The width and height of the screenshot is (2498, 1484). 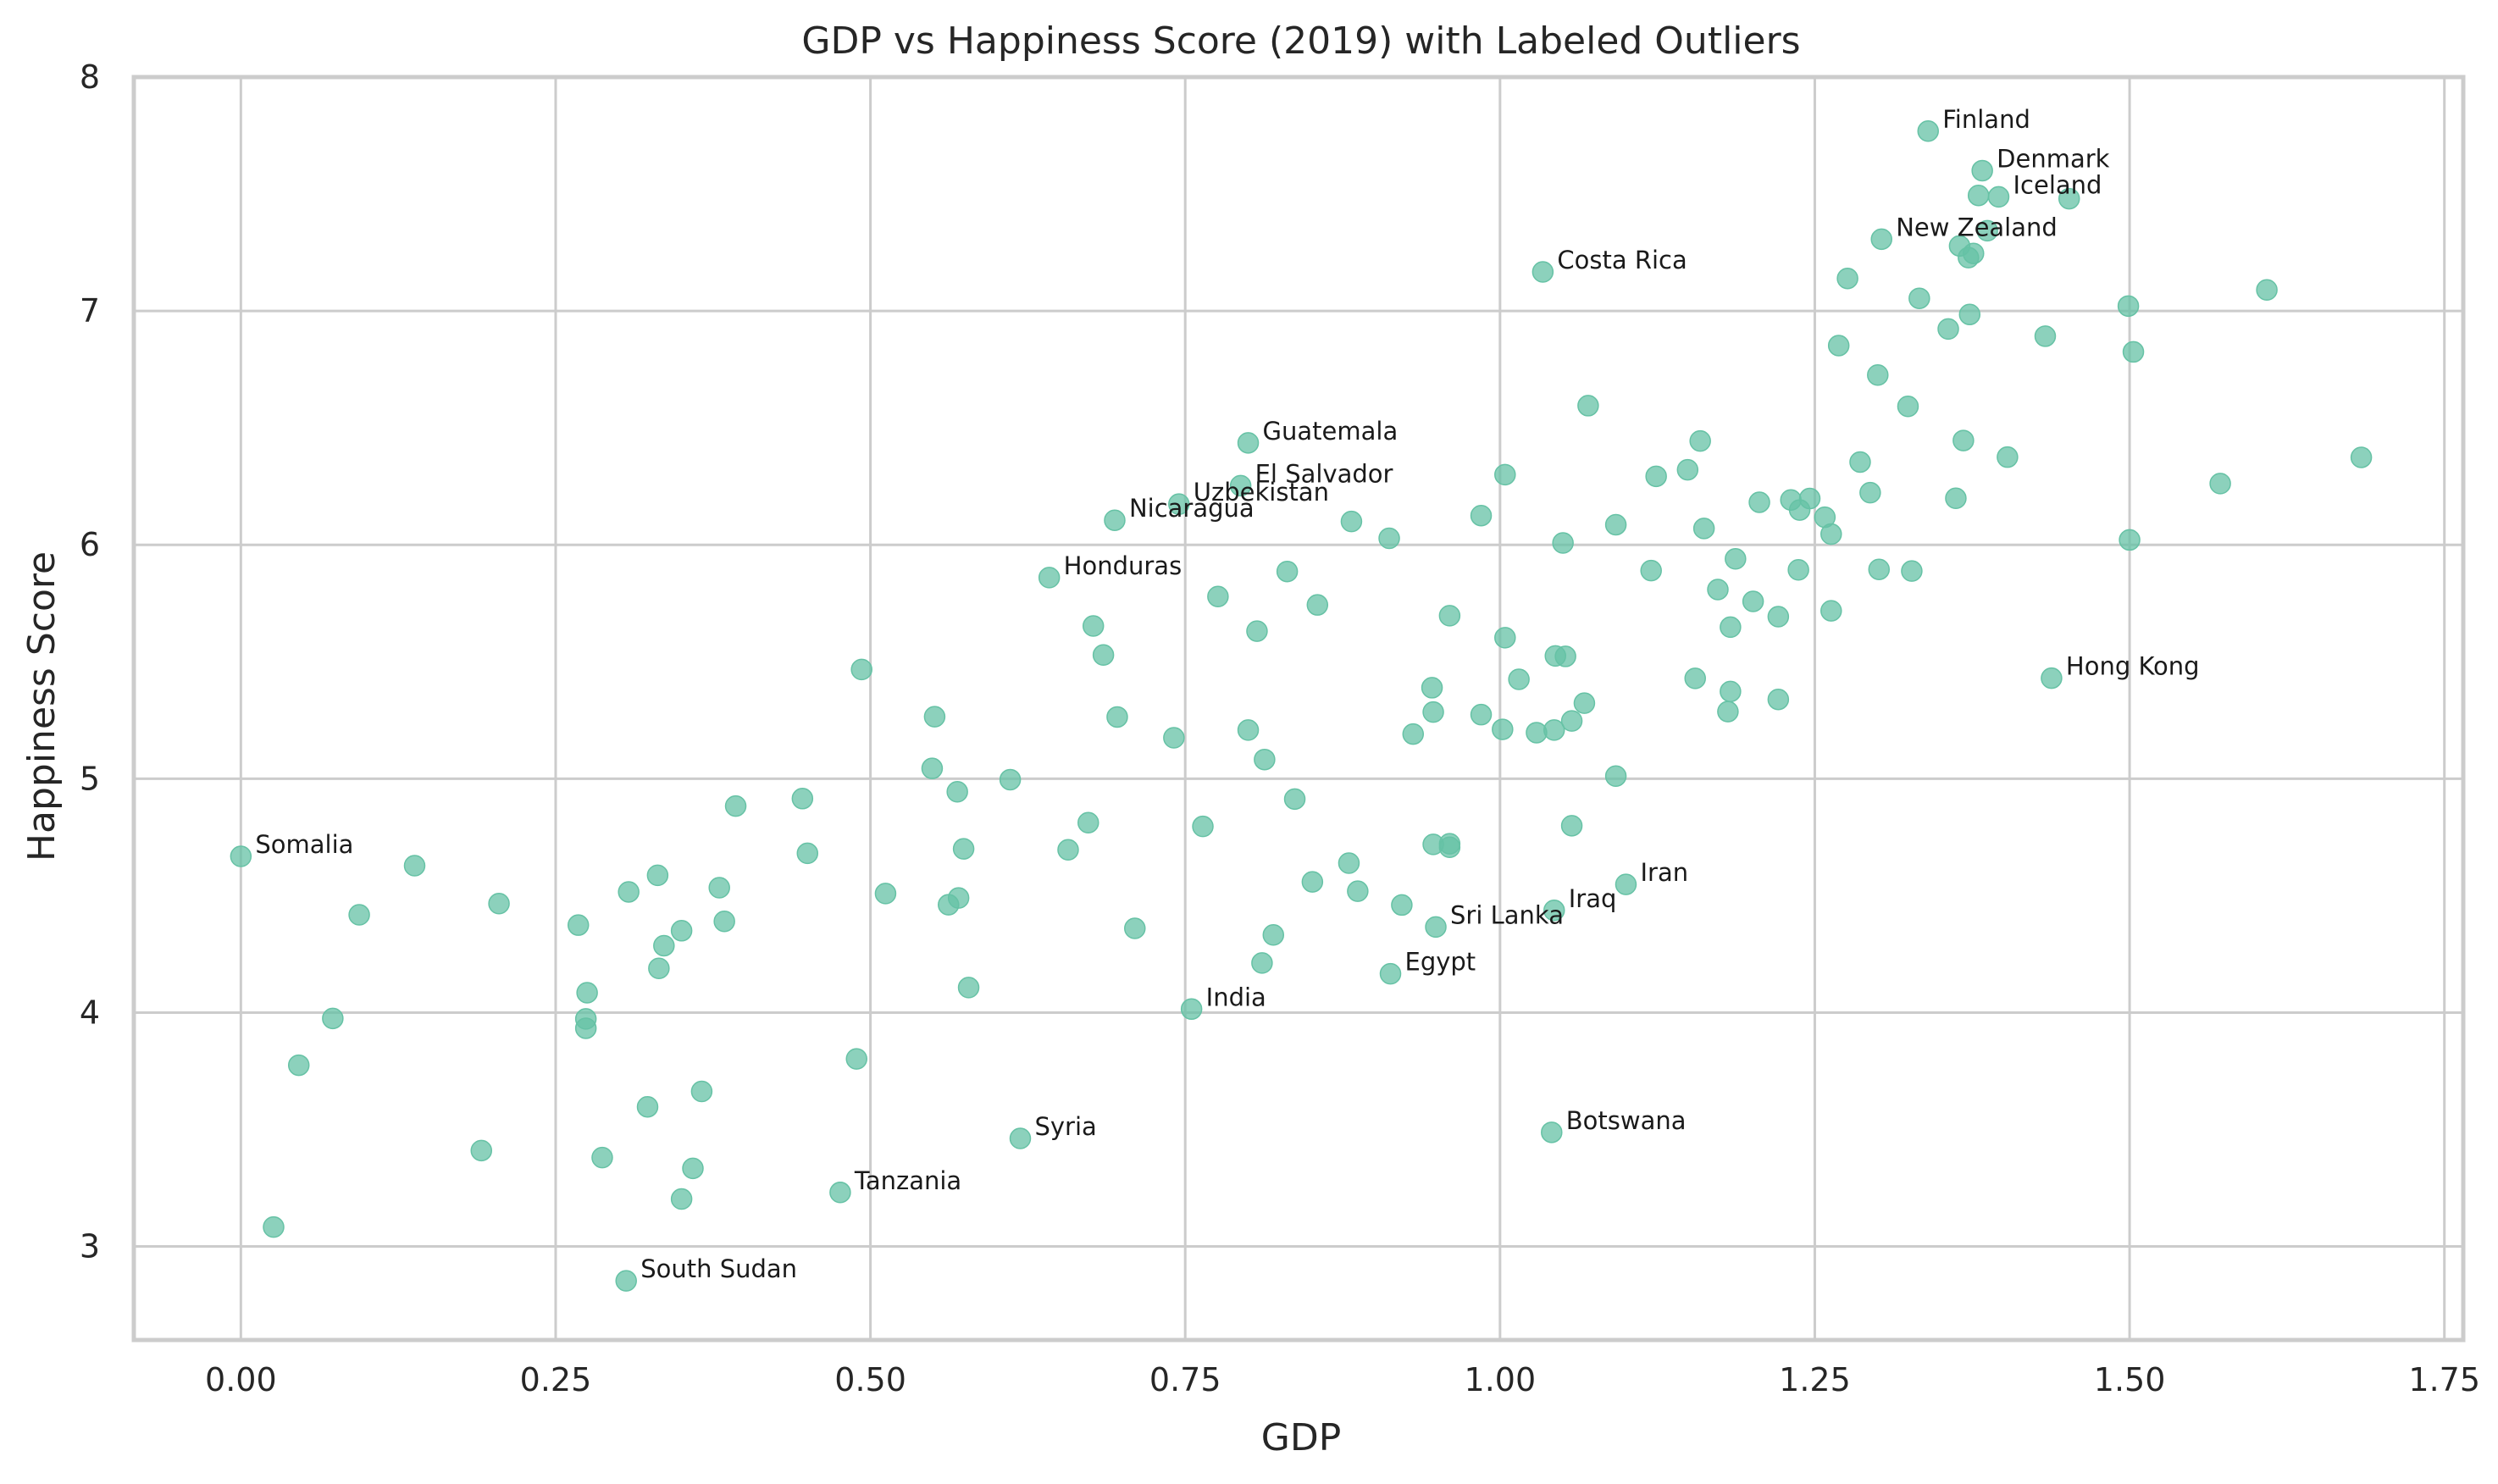 I want to click on point-annotation: Nicaragua, so click(x=1192, y=508).